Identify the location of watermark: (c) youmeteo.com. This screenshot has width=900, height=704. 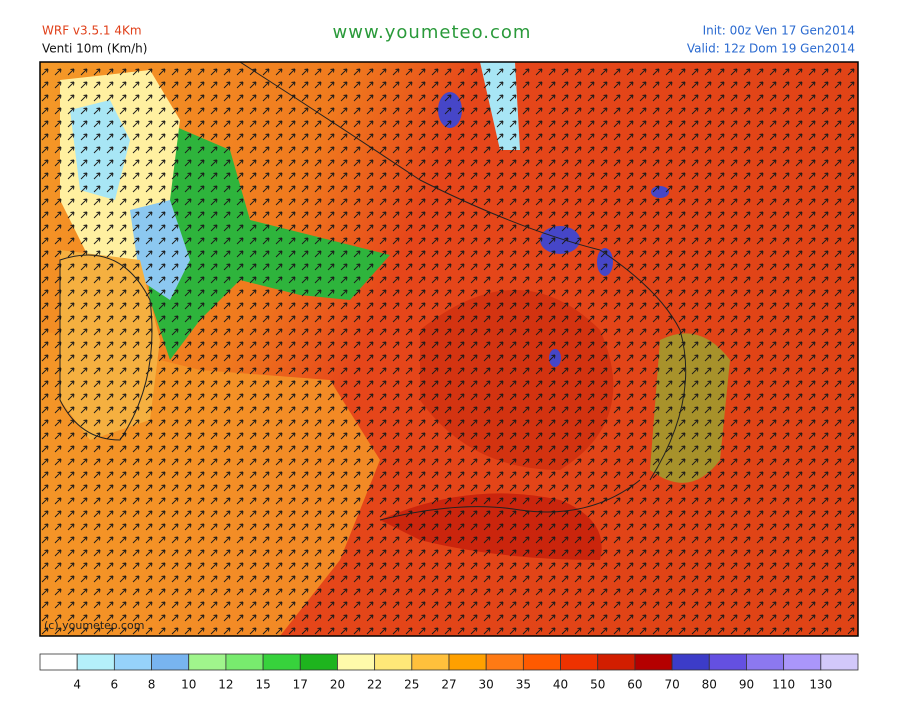
(94, 625).